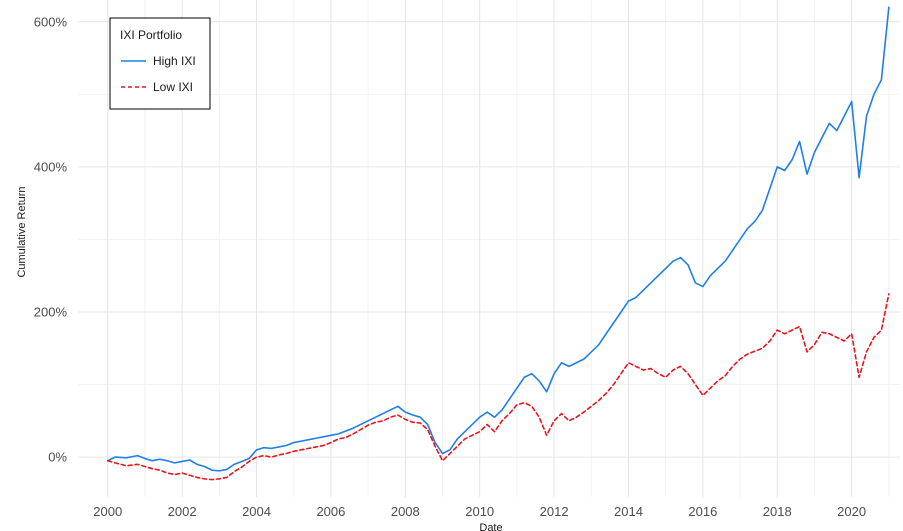  I want to click on y-tick-label: 400%, so click(51, 166).